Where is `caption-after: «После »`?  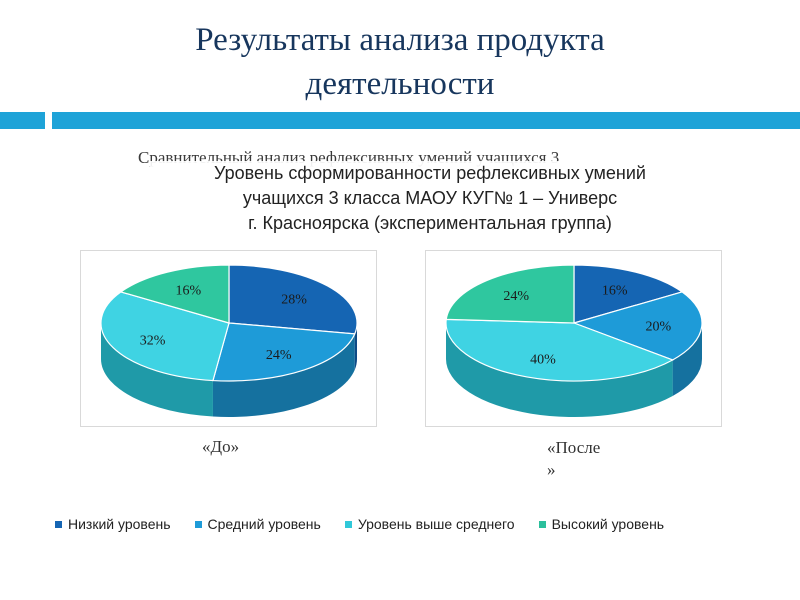
caption-after: «После » is located at coordinates (573, 459).